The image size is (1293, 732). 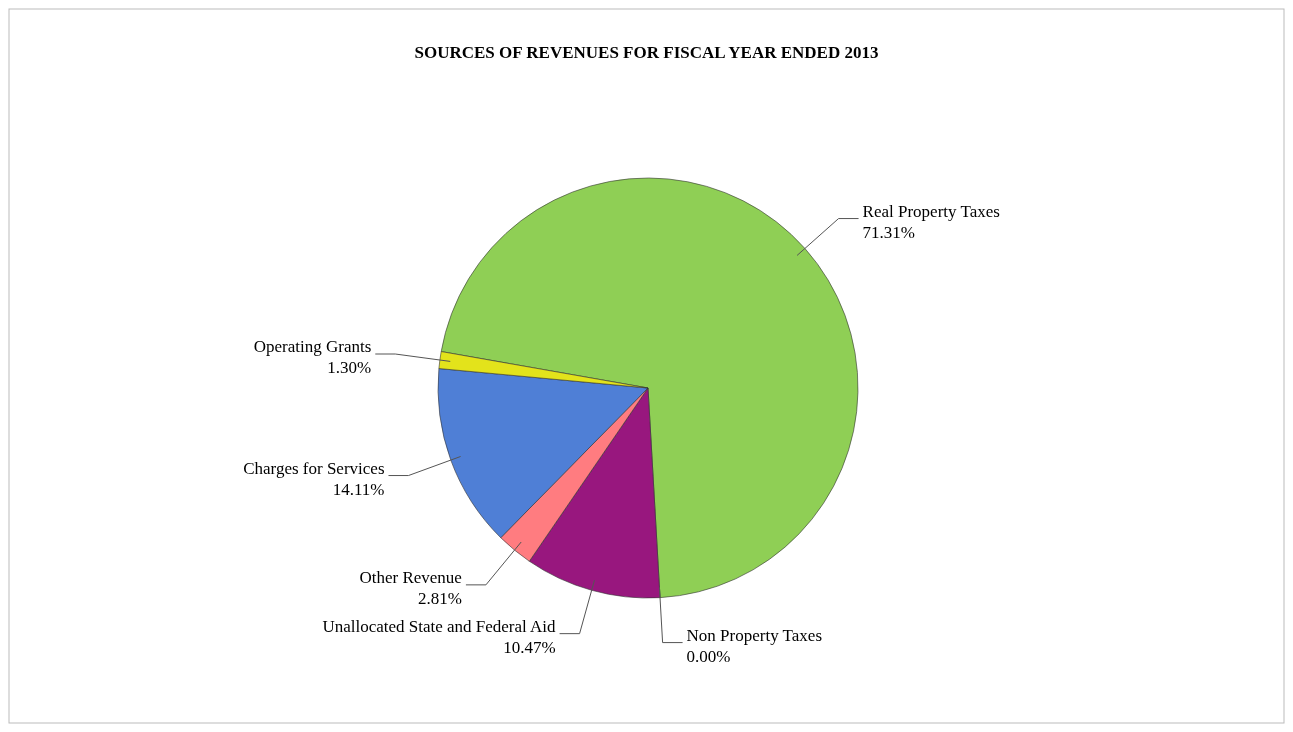 What do you see at coordinates (439, 626) in the screenshot?
I see `slice-label: Unallocated State and Federal Aid` at bounding box center [439, 626].